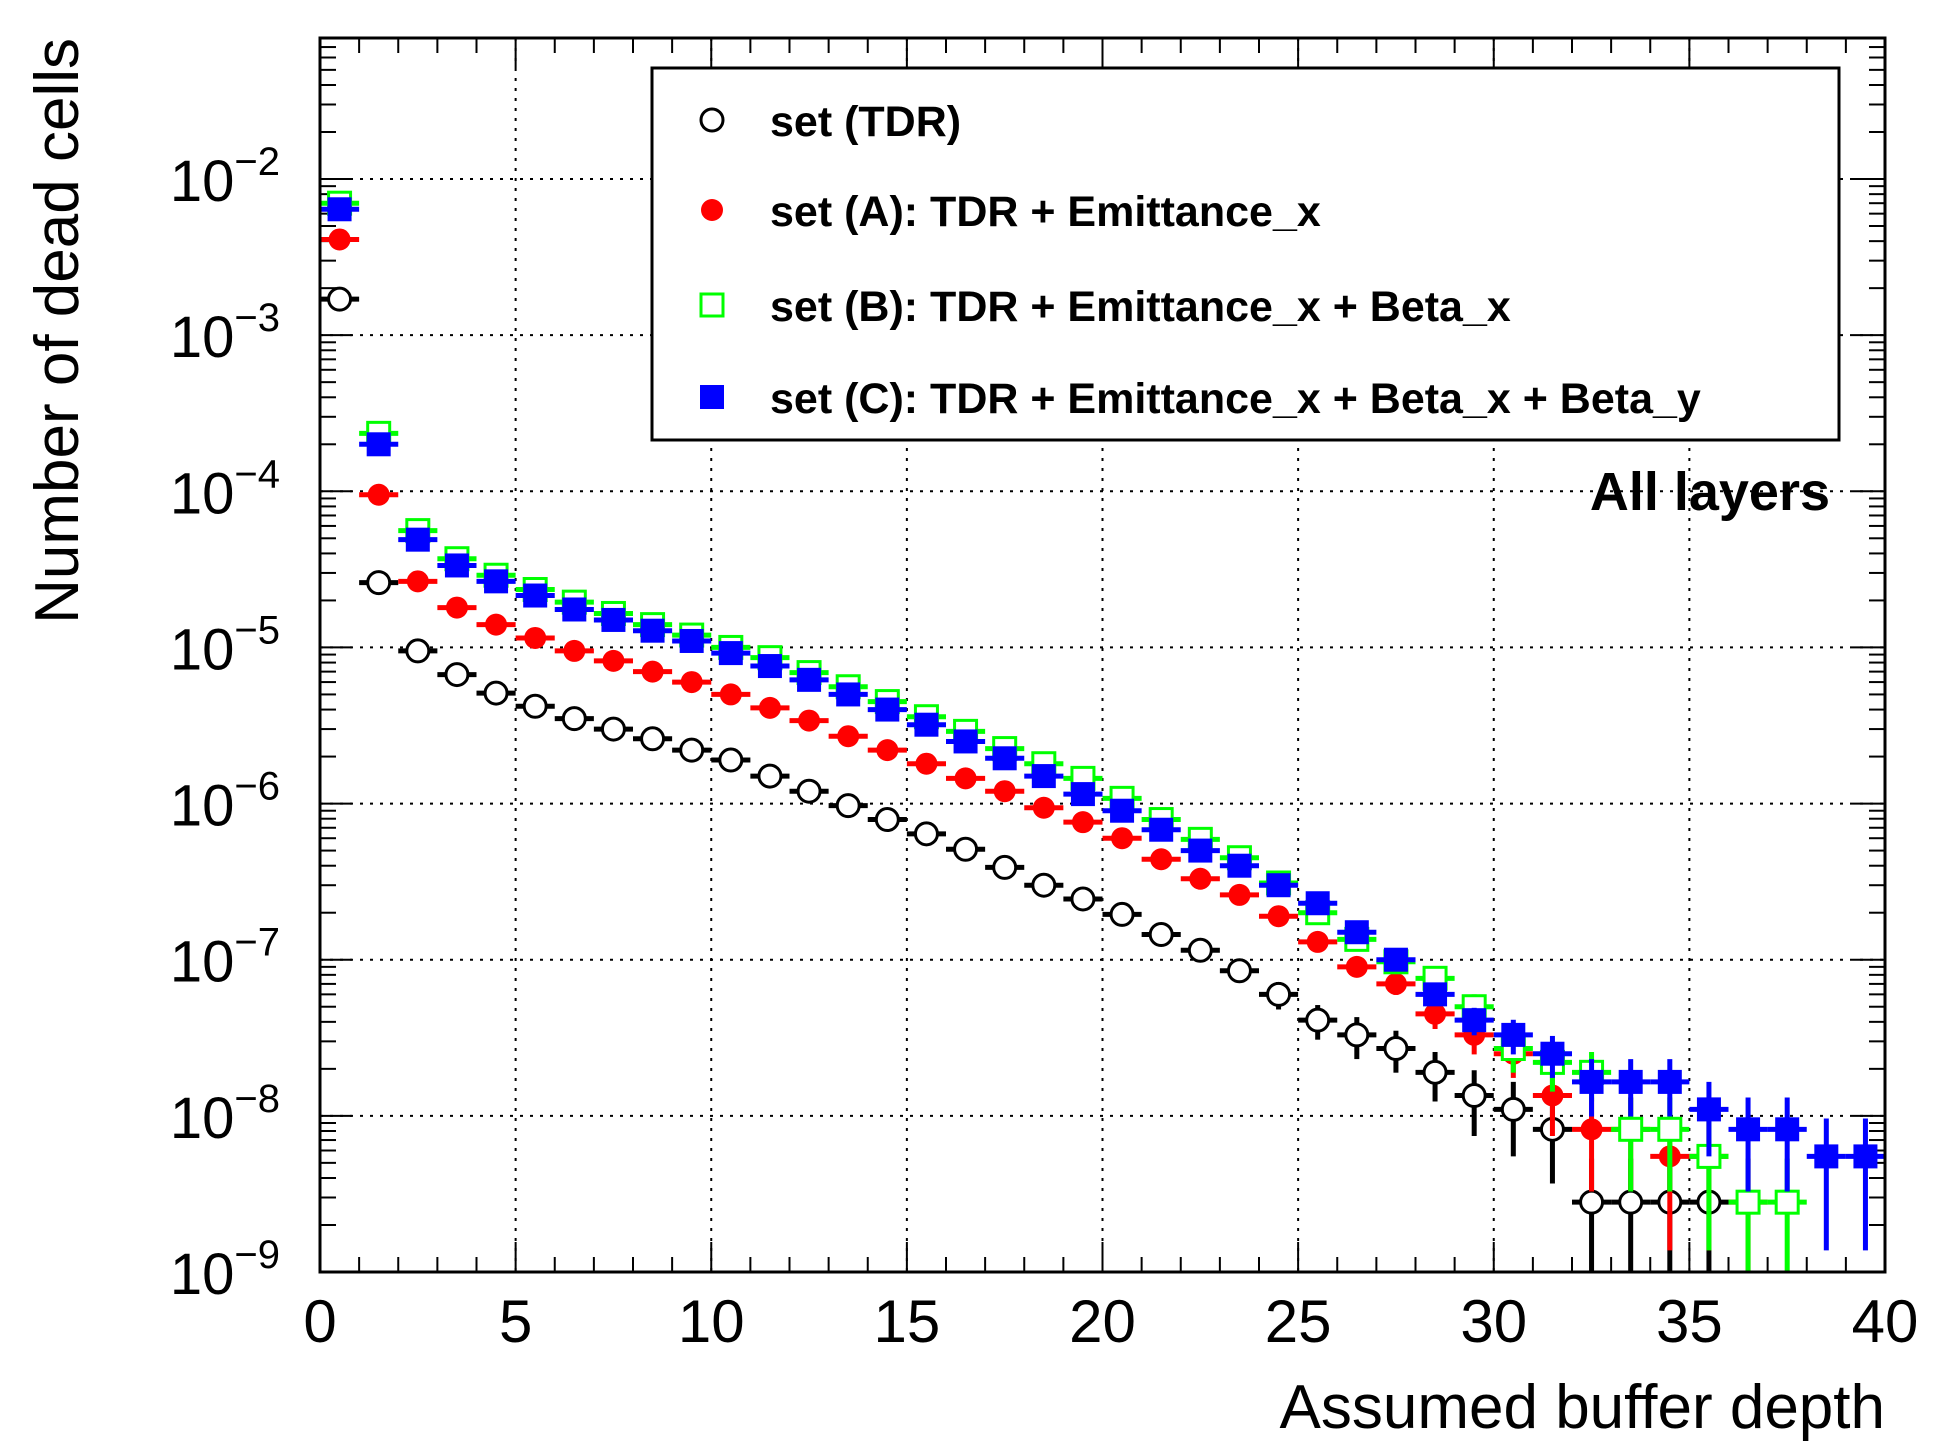  What do you see at coordinates (57, 331) in the screenshot?
I see `y-axis-label: Number of dead cells` at bounding box center [57, 331].